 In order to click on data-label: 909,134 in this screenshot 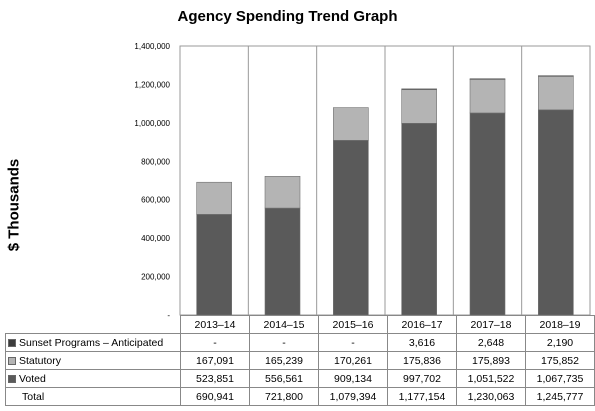, I will do `click(353, 378)`.